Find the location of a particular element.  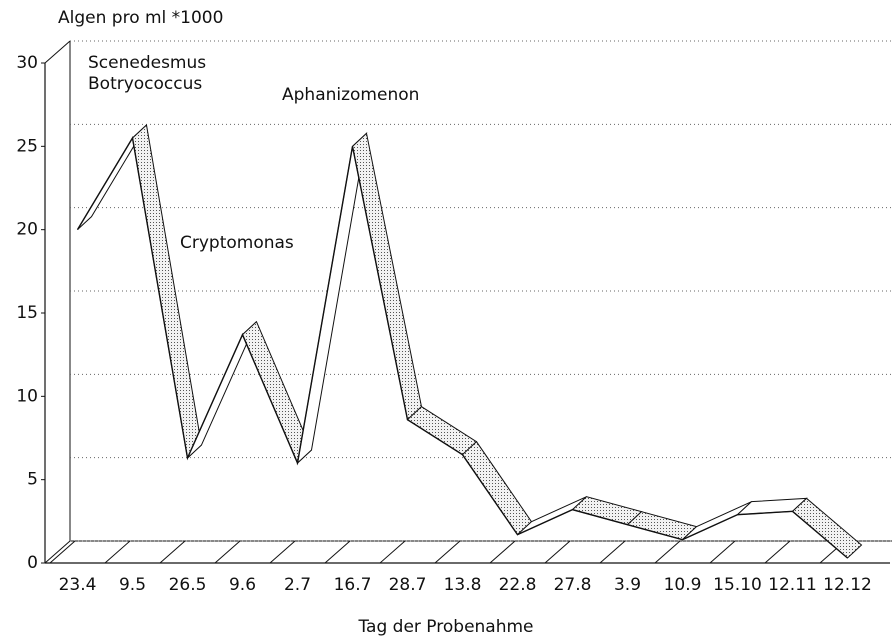

annotation: Botryococcus is located at coordinates (145, 84).